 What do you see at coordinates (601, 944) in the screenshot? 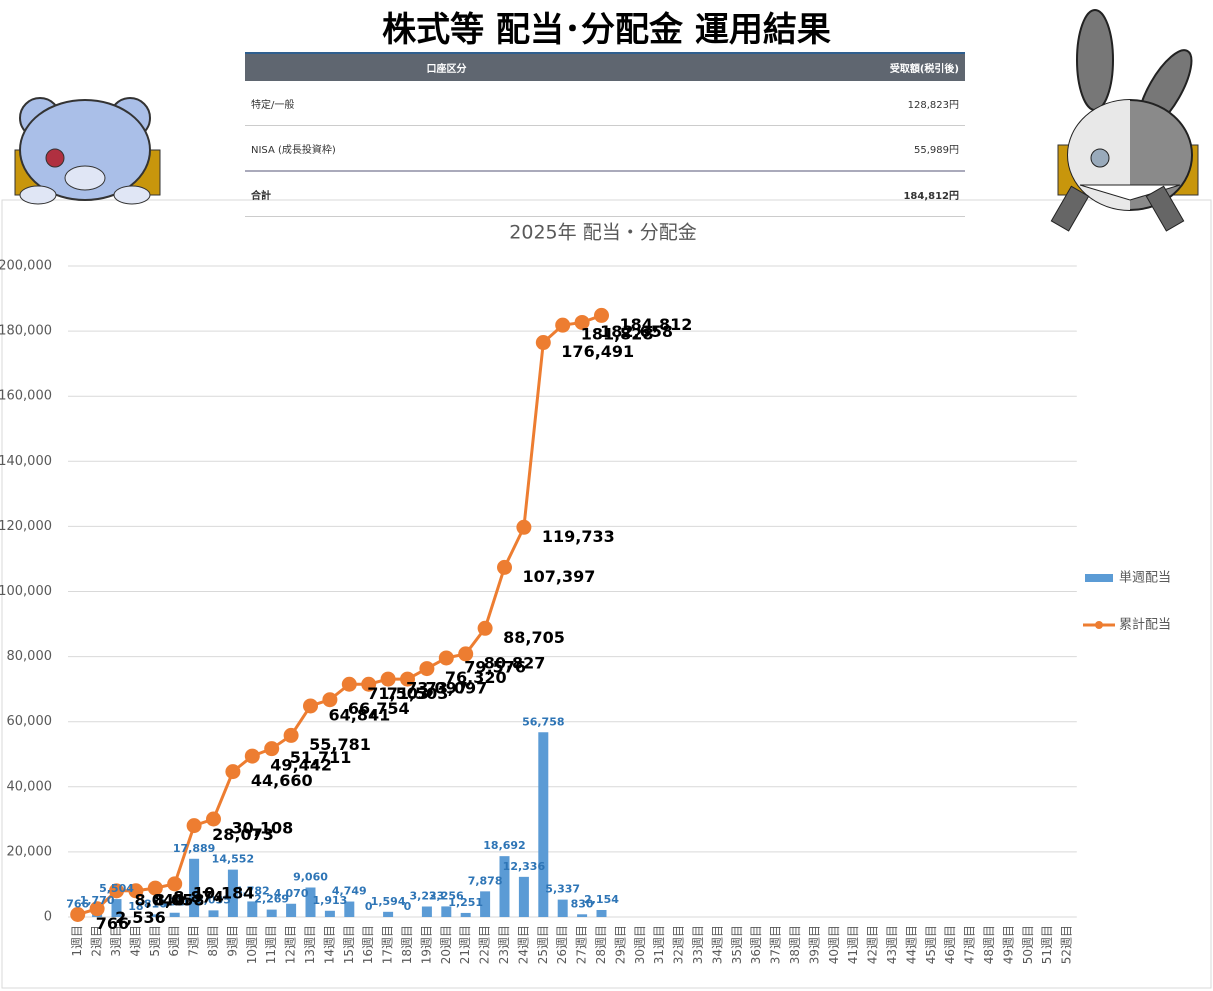
I see `x-tick-label: 28週目` at bounding box center [601, 944].